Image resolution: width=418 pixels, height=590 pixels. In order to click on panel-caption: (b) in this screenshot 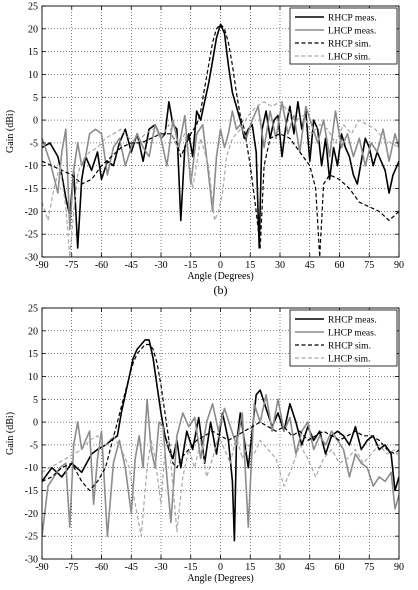, I will do `click(221, 290)`.